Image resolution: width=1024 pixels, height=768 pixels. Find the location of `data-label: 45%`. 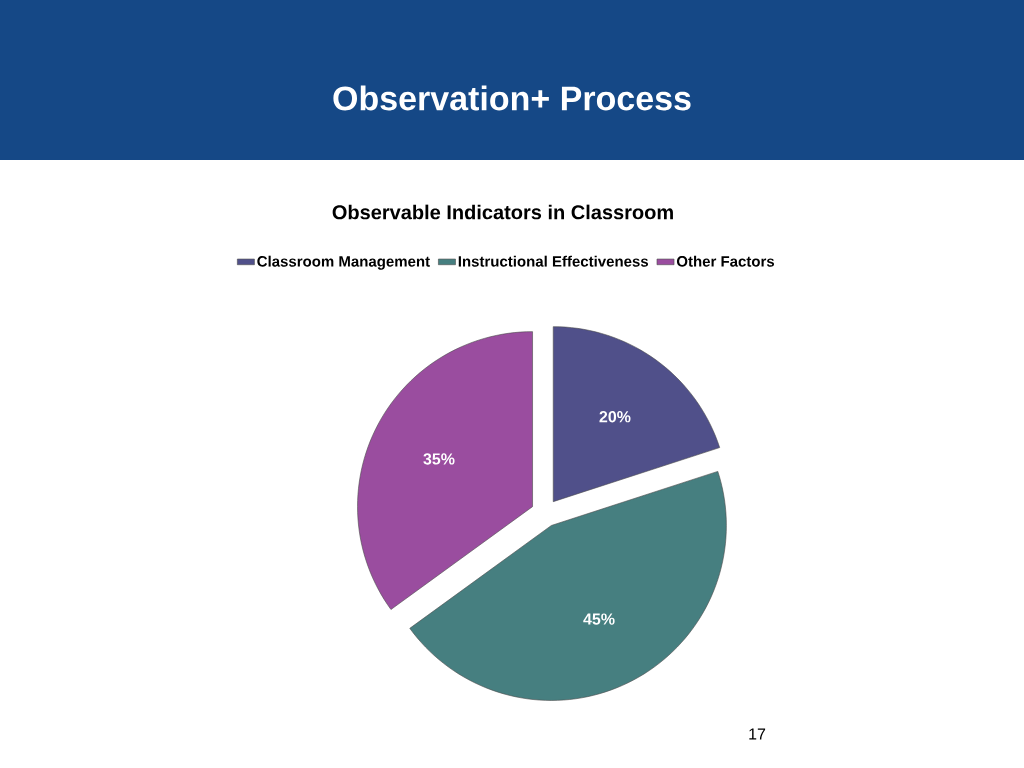

data-label: 45% is located at coordinates (599, 619).